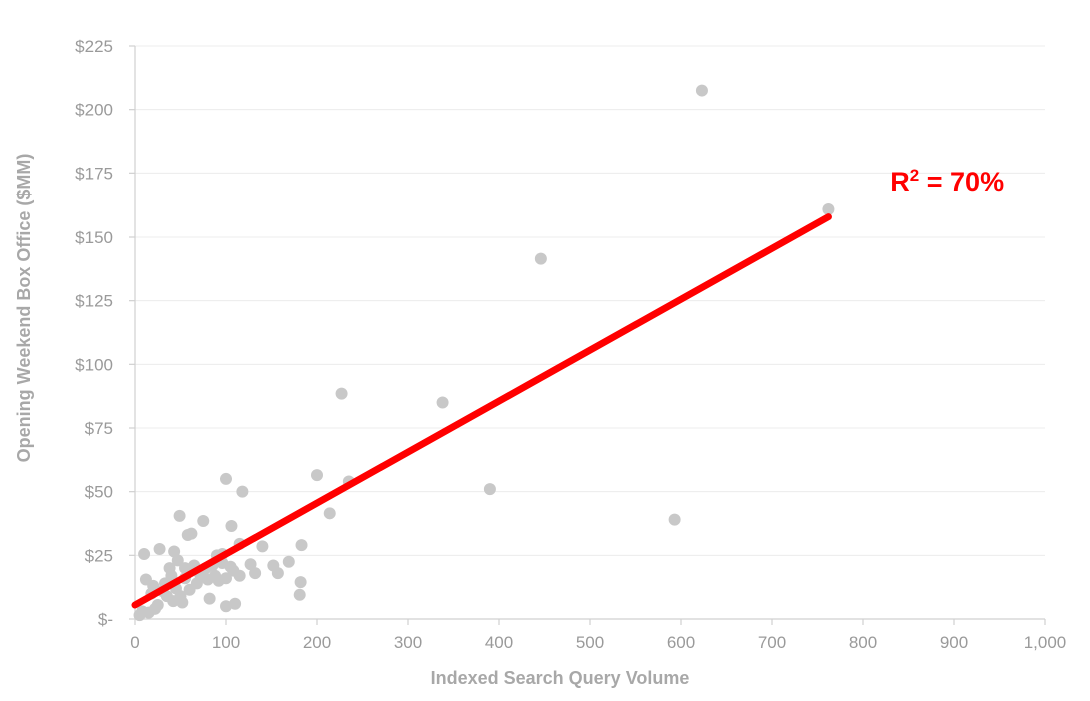 The height and width of the screenshot is (701, 1090). What do you see at coordinates (914, 175) in the screenshot?
I see `annotation-superscript: 2` at bounding box center [914, 175].